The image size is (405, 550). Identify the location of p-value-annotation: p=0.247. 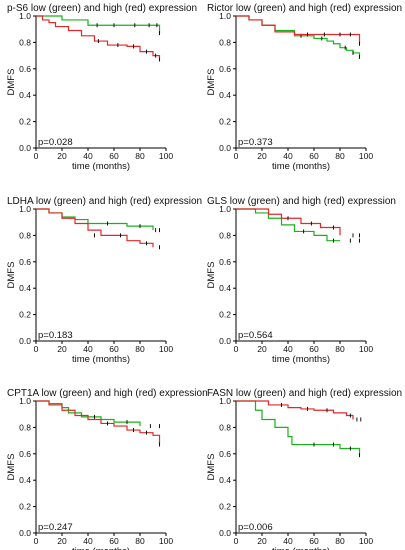
(55, 527).